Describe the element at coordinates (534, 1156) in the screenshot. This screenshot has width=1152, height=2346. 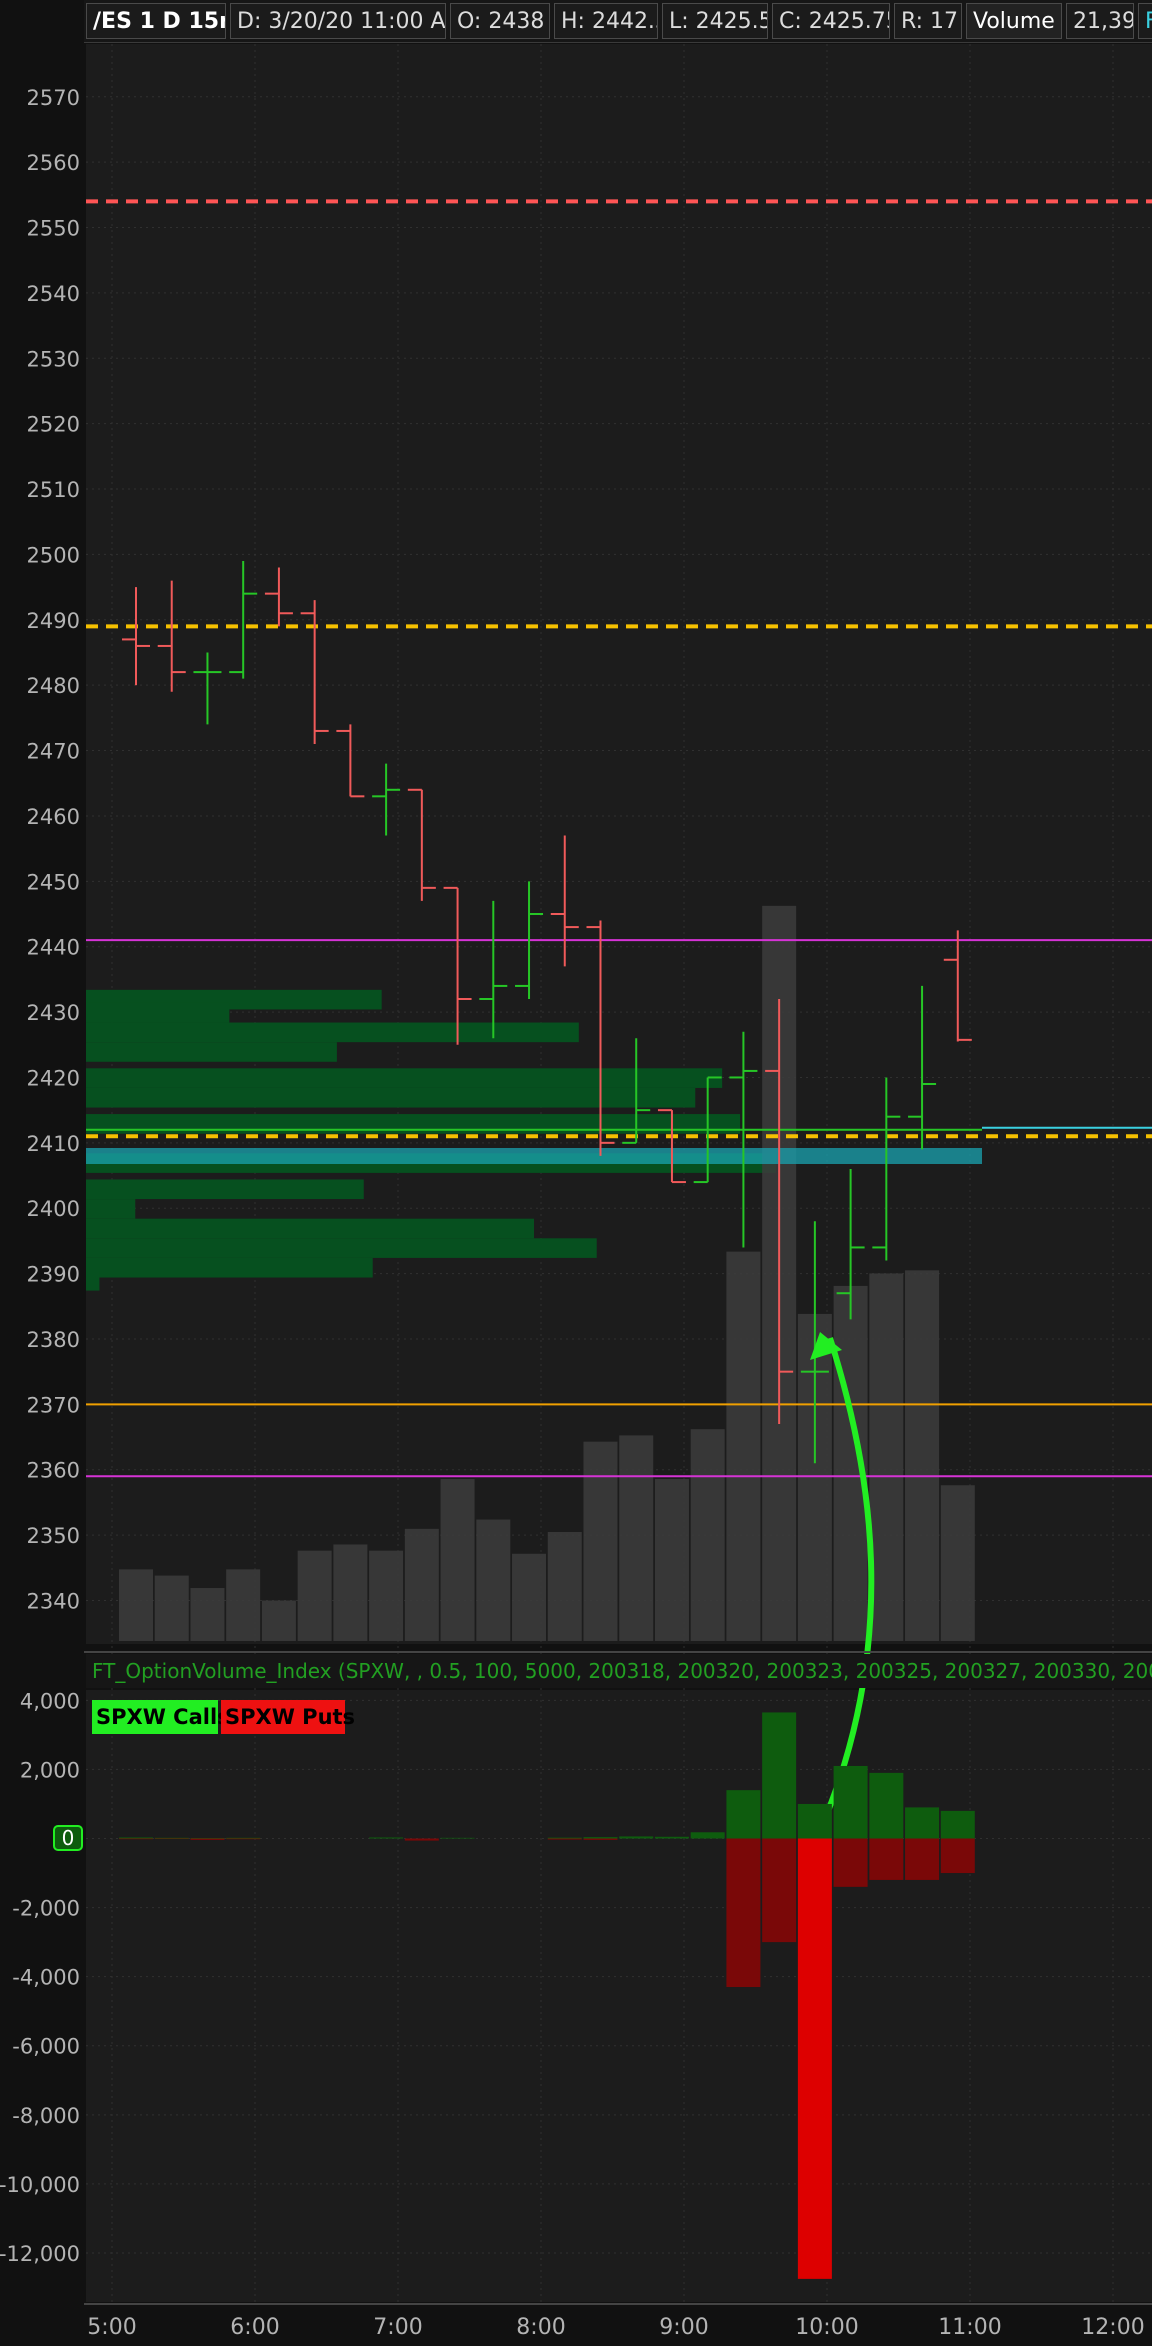
I see `cyan-zone` at that location.